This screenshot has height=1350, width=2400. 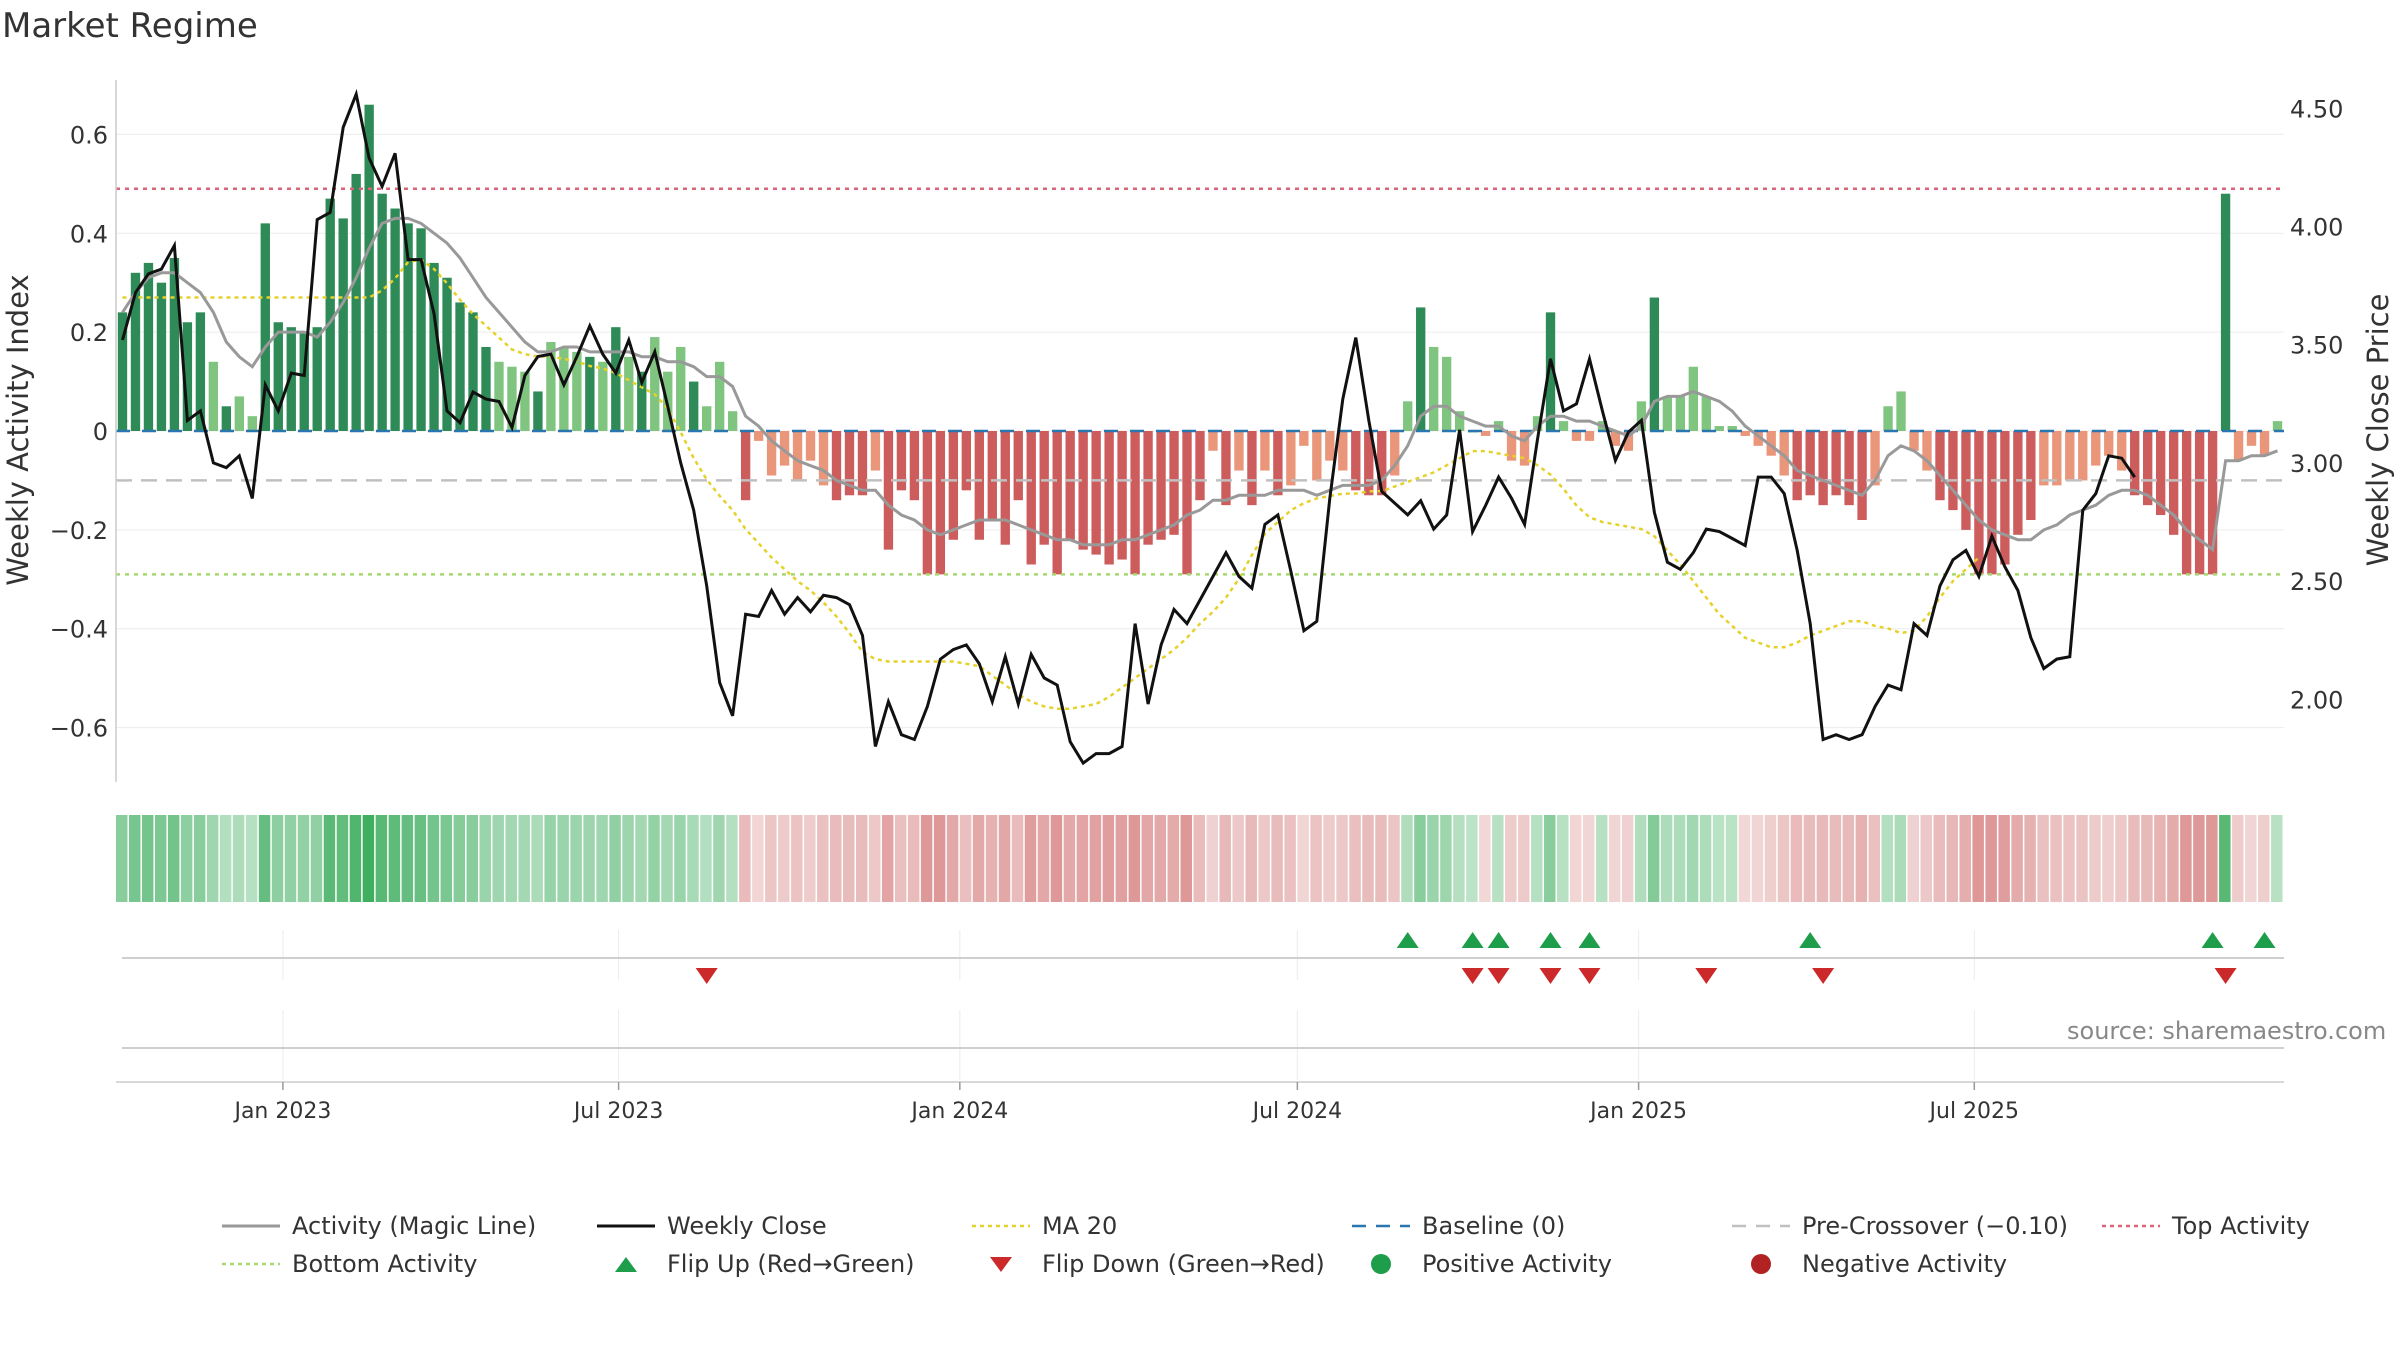 I want to click on legend-item: Flip Up (Red→Green), so click(x=755, y=1264).